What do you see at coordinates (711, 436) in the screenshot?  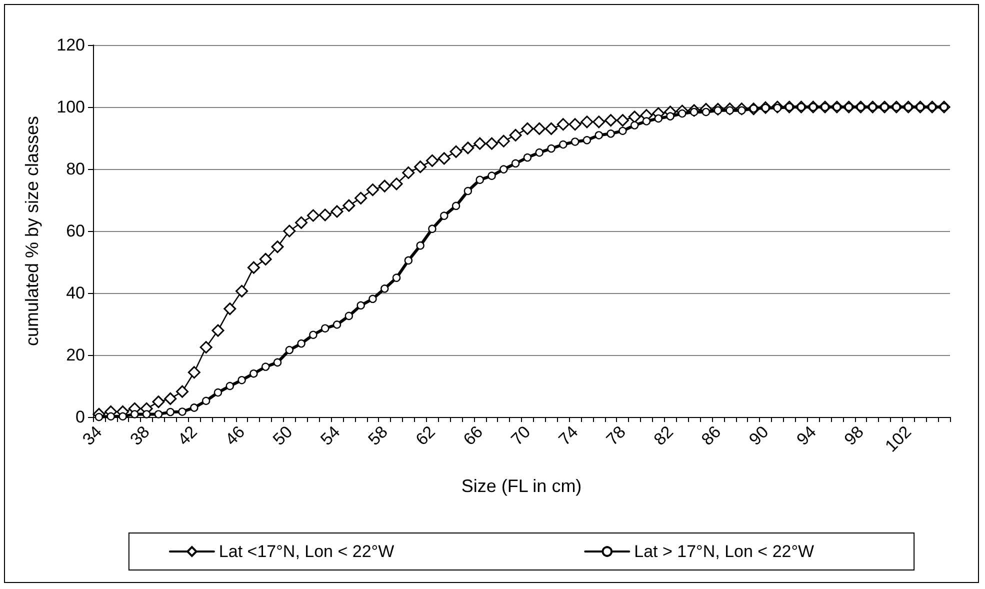 I see `x-tick-label: 86` at bounding box center [711, 436].